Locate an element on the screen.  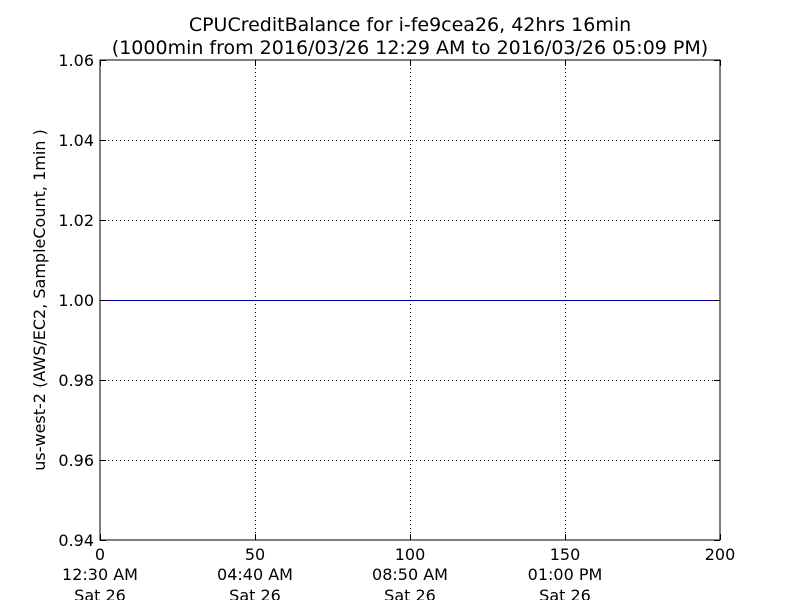
y-tick-label: 0.98 is located at coordinates (76, 380).